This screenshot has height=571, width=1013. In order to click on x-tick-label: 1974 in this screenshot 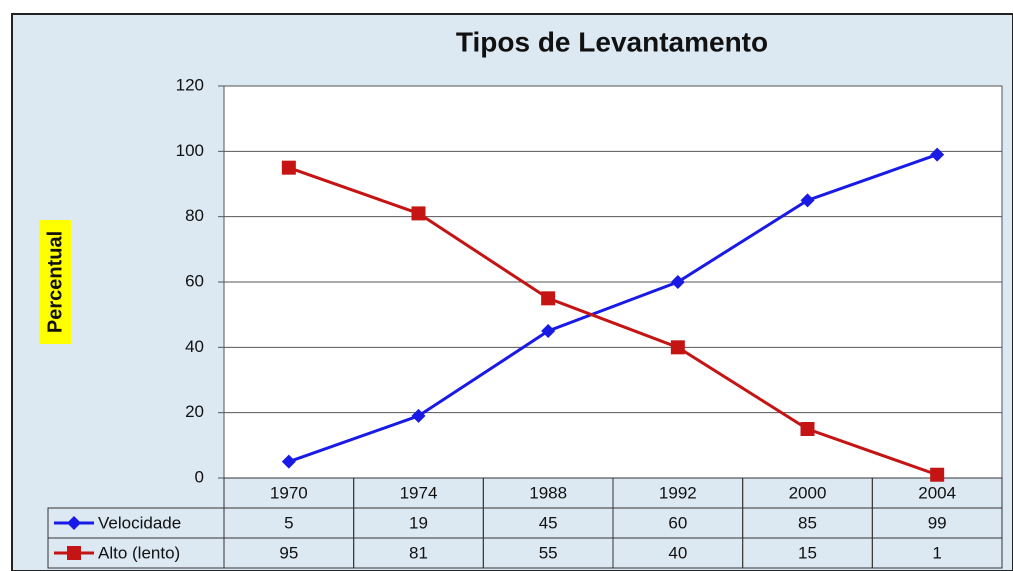, I will do `click(419, 492)`.